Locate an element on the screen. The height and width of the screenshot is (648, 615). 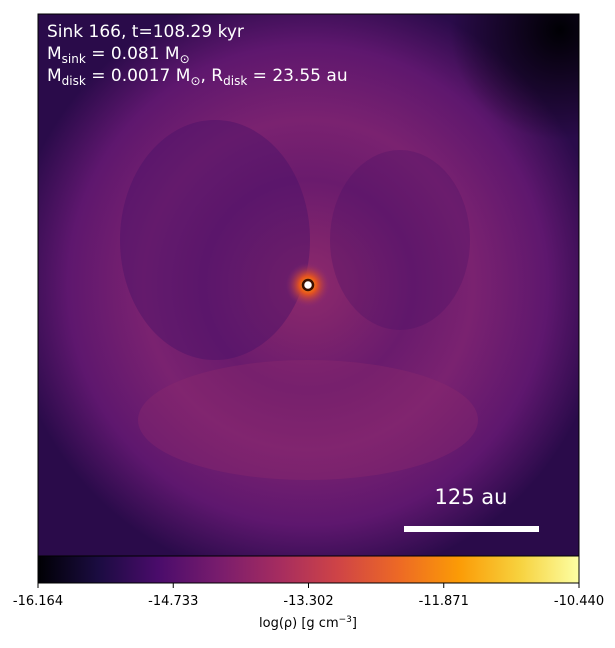
tick-label: -13.302 is located at coordinates (308, 601).